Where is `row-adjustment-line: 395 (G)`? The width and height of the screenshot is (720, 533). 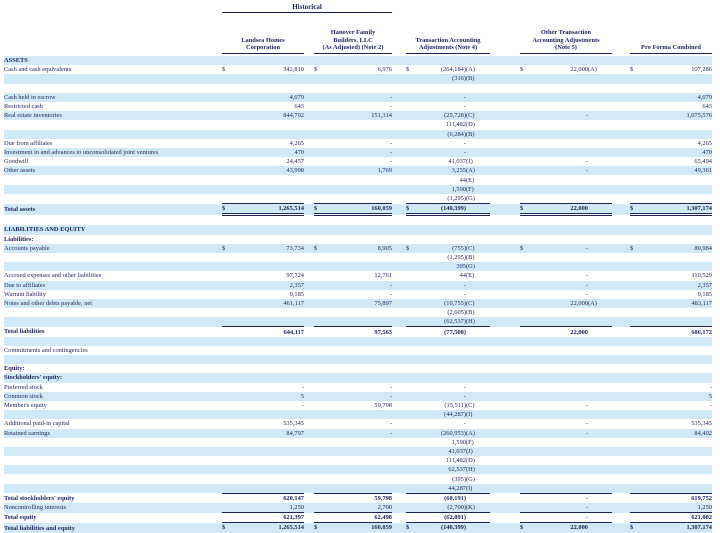
row-adjustment-line: 395 (G) is located at coordinates (358, 267).